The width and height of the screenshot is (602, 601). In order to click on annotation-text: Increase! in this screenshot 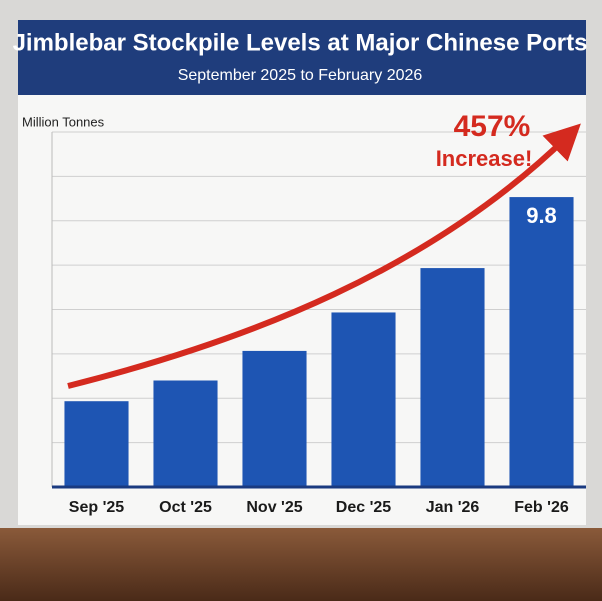, I will do `click(484, 158)`.